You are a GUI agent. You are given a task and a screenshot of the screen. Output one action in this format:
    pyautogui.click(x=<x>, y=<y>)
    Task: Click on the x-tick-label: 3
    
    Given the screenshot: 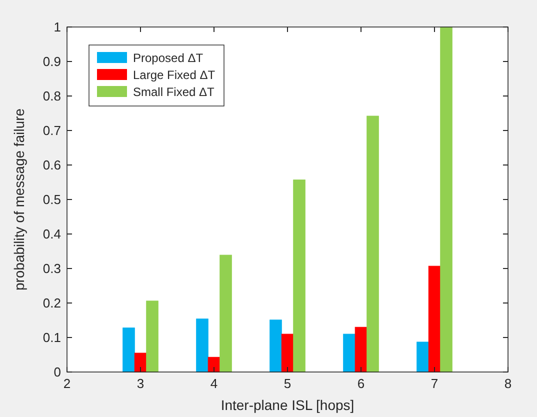 What is the action you would take?
    pyautogui.click(x=140, y=383)
    